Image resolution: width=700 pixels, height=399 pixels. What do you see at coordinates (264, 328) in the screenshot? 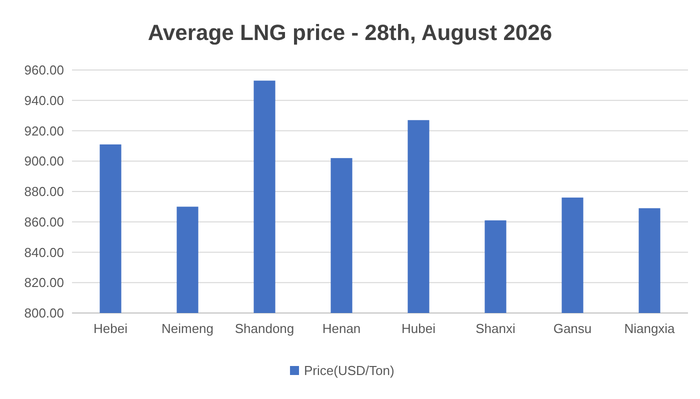
I see `x-tick-label: Shandong` at bounding box center [264, 328].